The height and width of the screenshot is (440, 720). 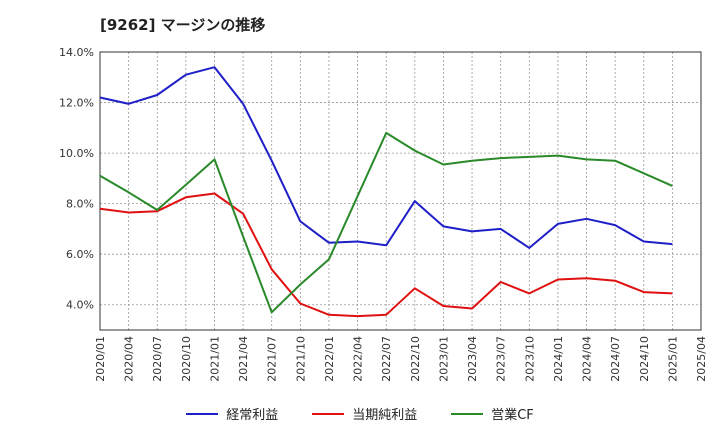 What do you see at coordinates (76, 103) in the screenshot?
I see `y-tick-label: 12.0%` at bounding box center [76, 103].